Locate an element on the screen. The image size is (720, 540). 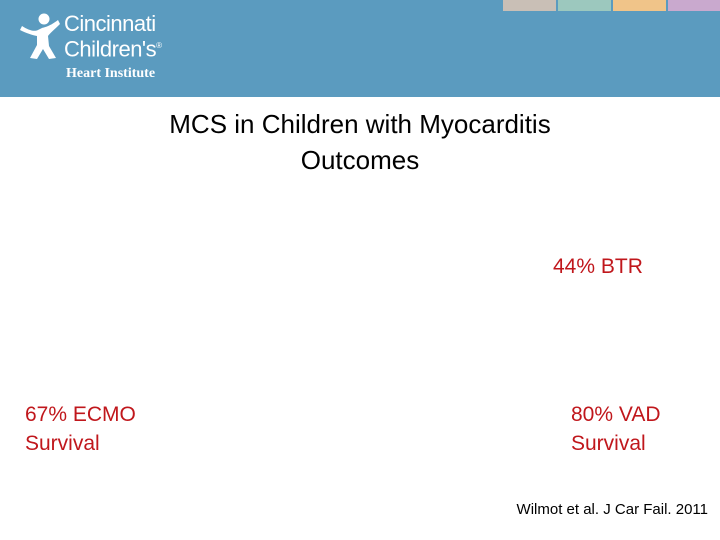
slide-title-line1: MCS in Children with Myocarditis is located at coordinates (360, 124).